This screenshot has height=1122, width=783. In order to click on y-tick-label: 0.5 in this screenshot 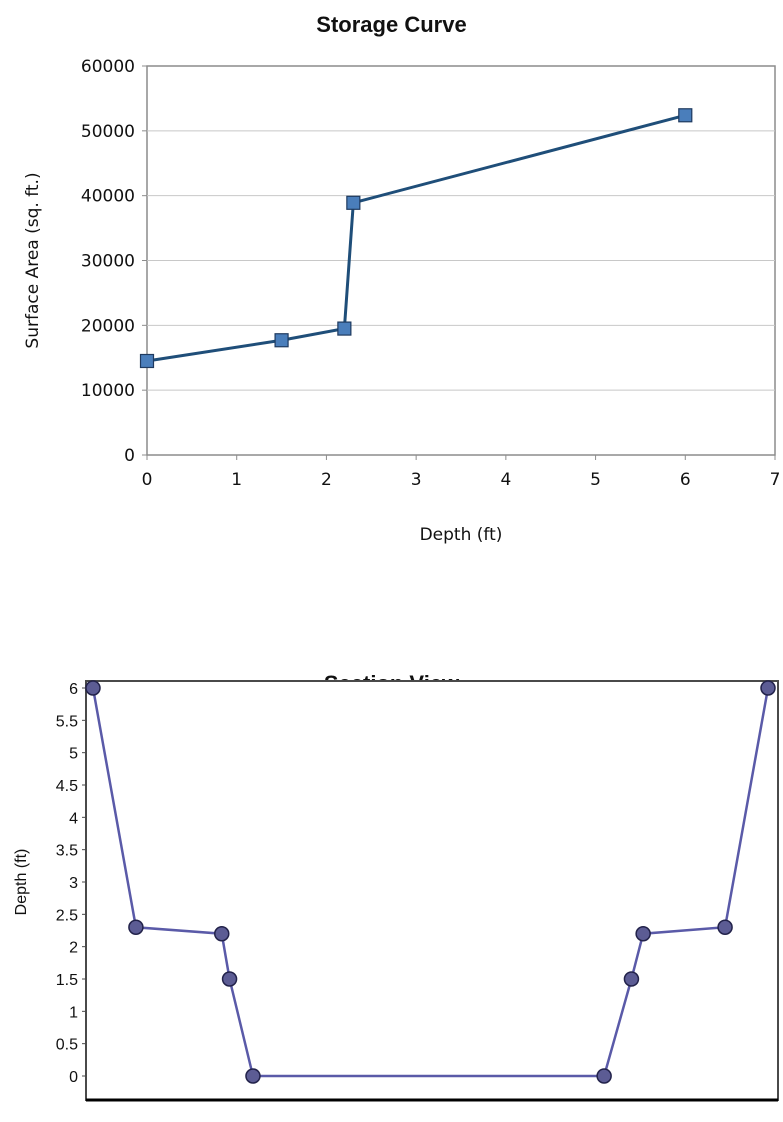, I will do `click(67, 1045)`.